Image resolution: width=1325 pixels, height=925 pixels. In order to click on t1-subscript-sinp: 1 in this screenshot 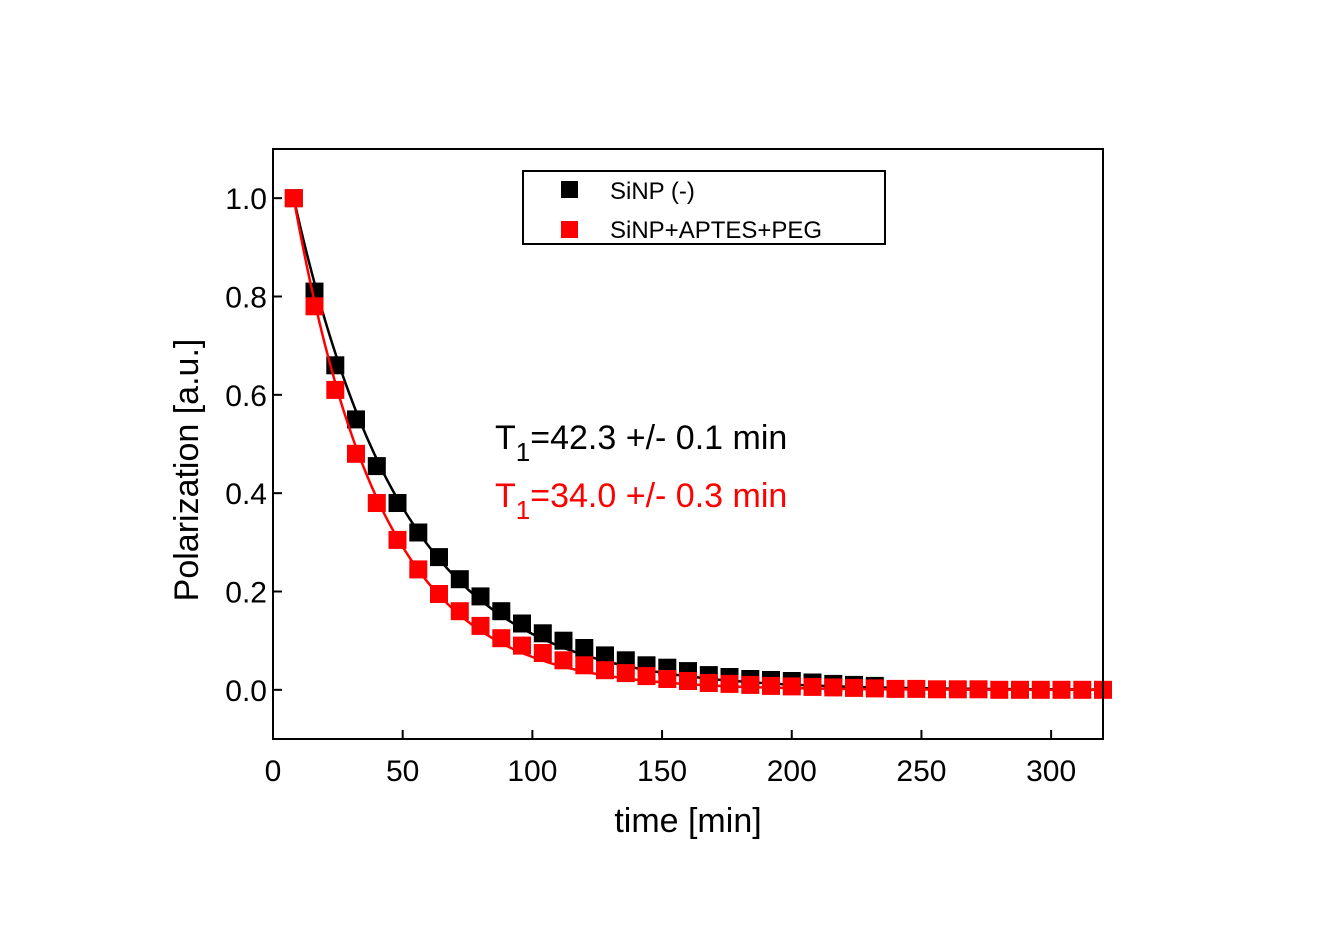, I will do `click(523, 452)`.